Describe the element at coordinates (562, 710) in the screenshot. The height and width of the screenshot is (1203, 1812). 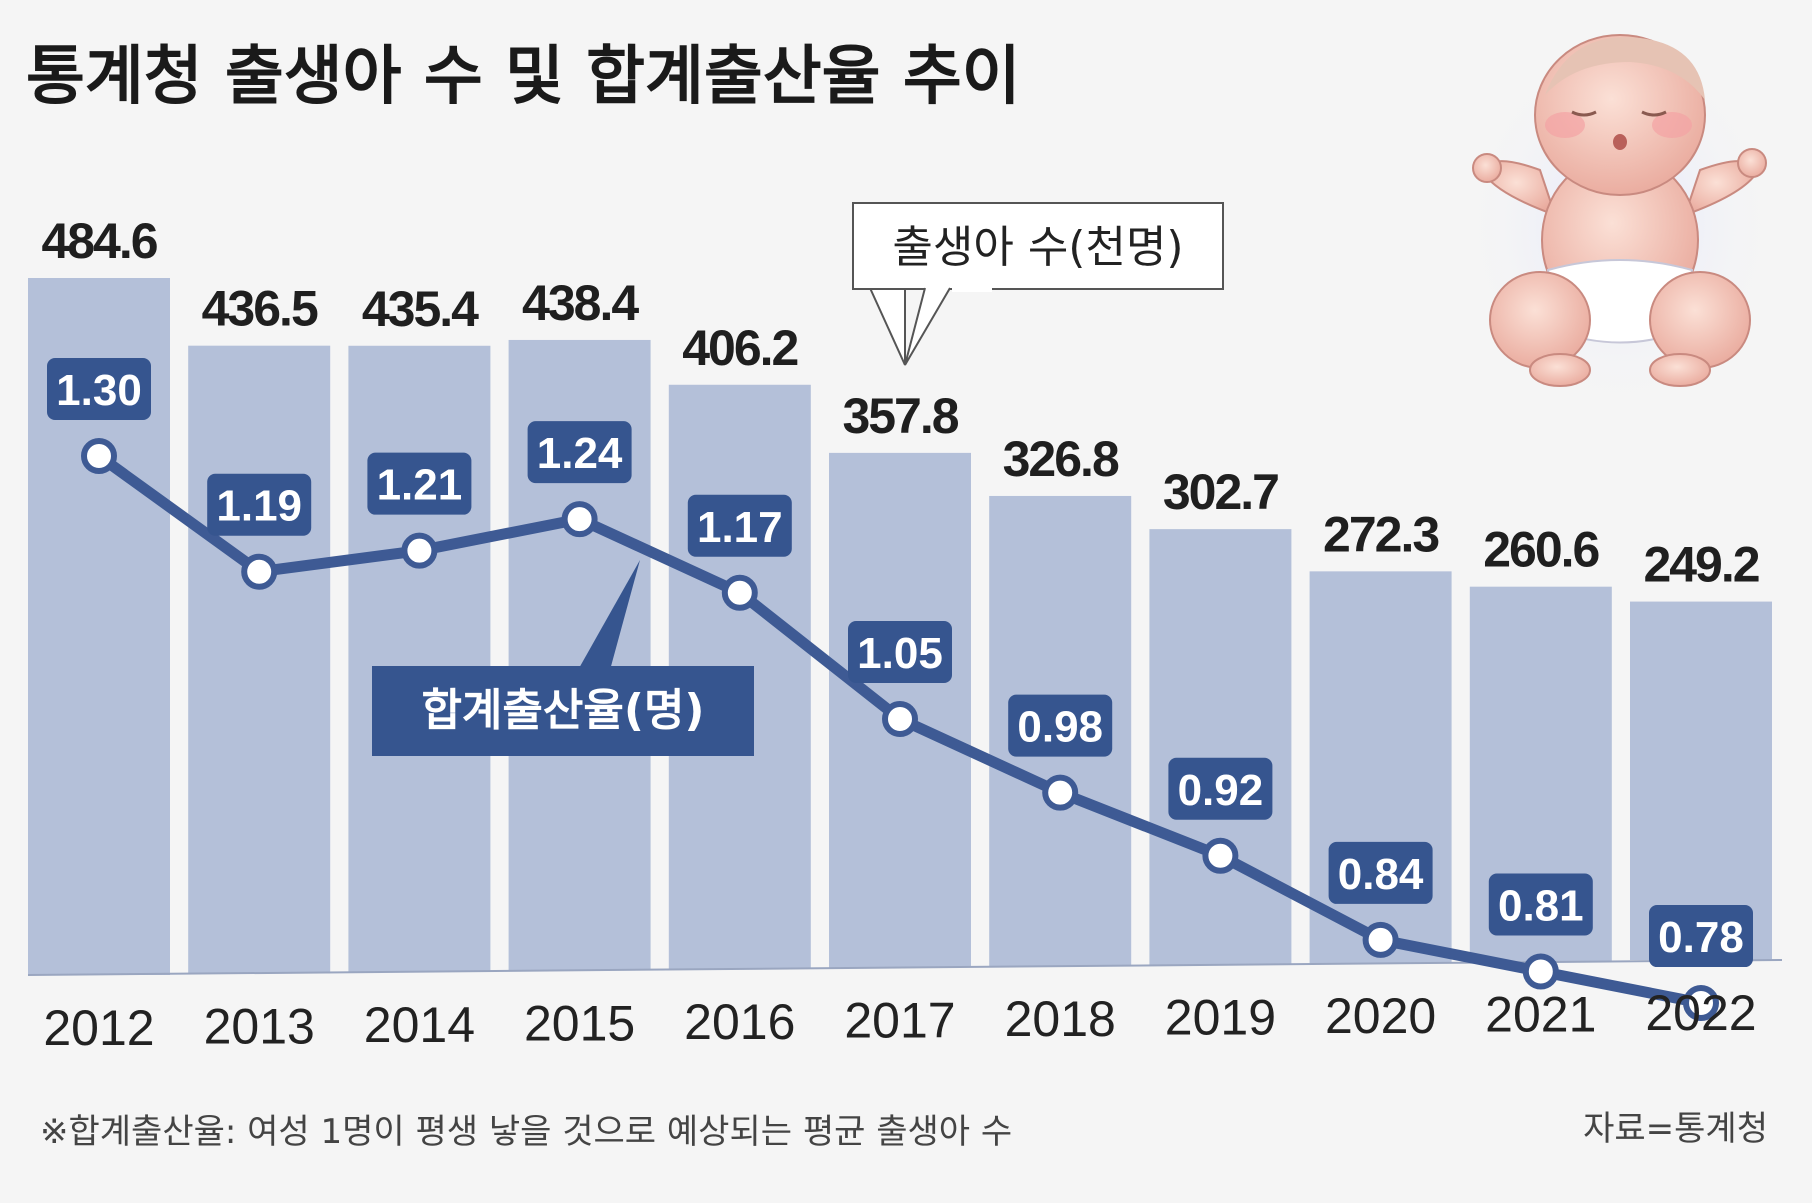
I see `line-legend-label: 합계출산율(명)` at that location.